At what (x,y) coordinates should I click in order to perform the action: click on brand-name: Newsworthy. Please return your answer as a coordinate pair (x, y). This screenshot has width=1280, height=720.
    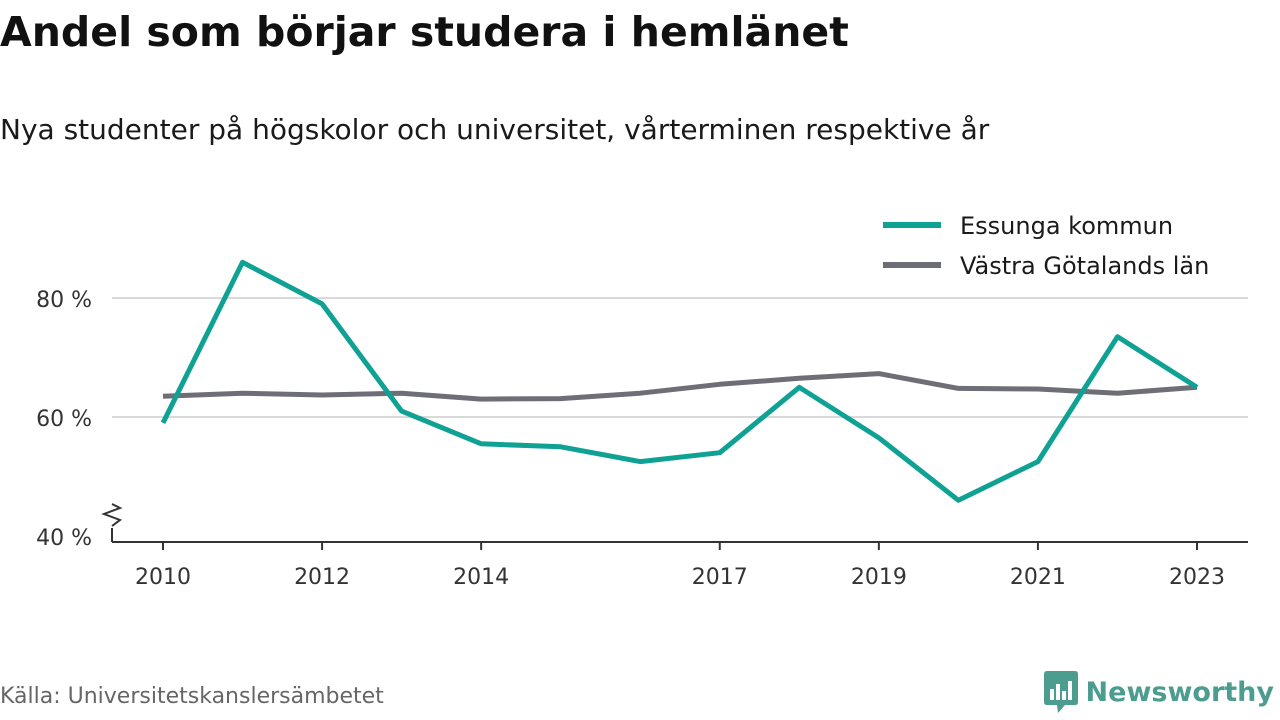
    Looking at the image, I should click on (1179, 692).